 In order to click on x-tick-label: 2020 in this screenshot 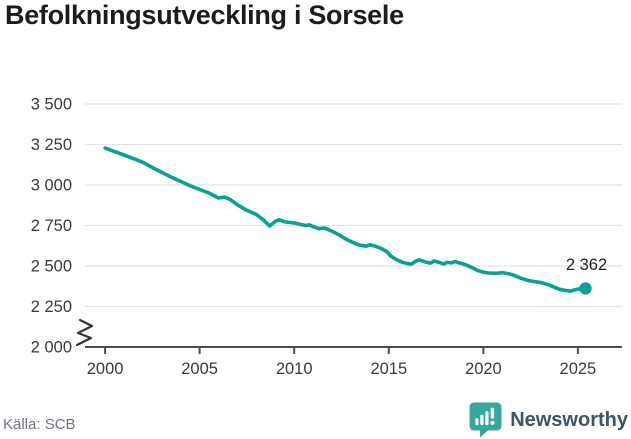, I will do `click(483, 369)`.